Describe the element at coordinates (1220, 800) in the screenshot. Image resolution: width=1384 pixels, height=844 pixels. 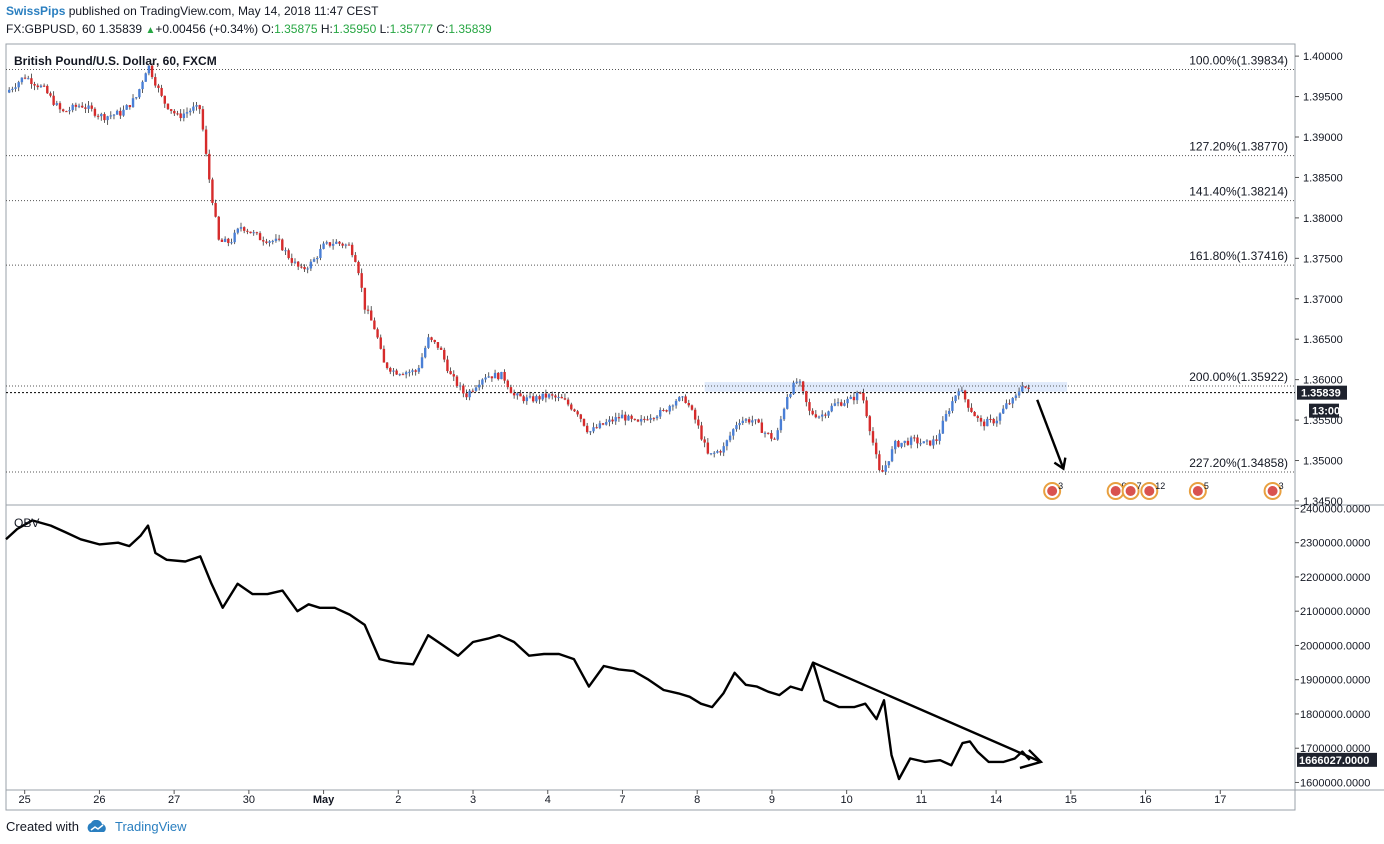
I see `time-tick-label: 17` at that location.